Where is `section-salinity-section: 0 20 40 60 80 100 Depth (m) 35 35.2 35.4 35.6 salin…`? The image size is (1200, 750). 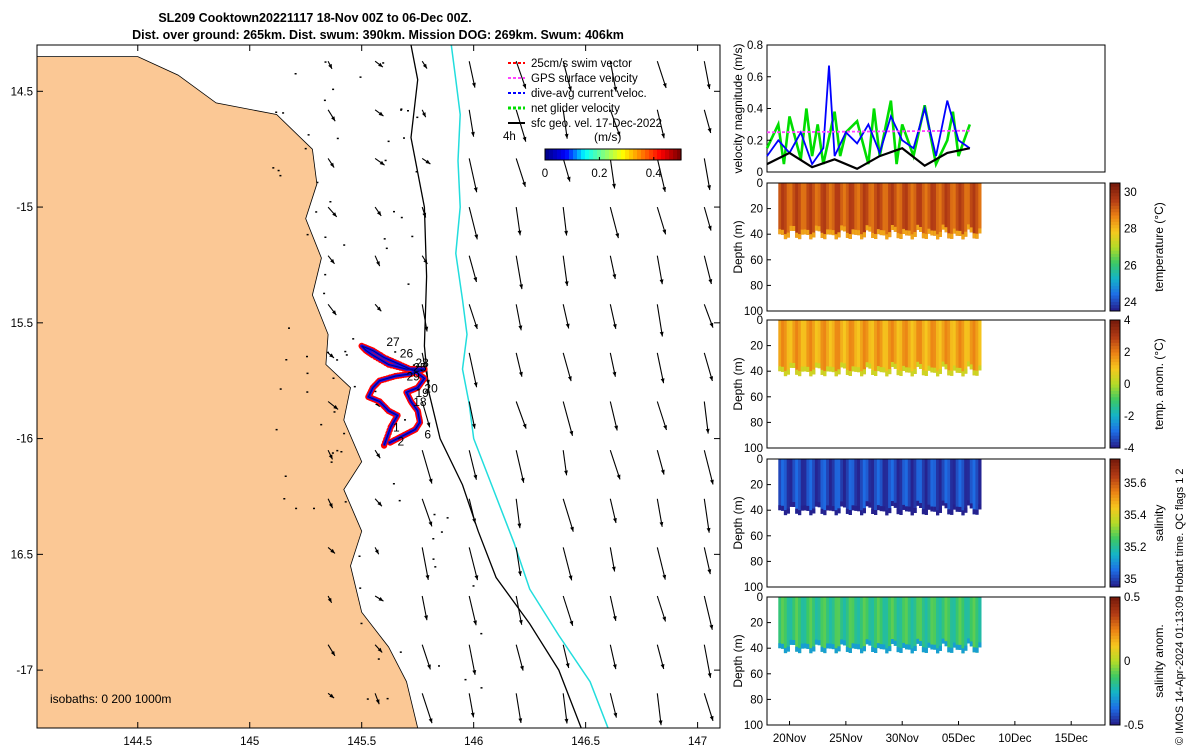 section-salinity-section: 0 20 40 60 80 100 Depth (m) 35 35.2 35.4 35.6 salin… is located at coordinates (948, 524).